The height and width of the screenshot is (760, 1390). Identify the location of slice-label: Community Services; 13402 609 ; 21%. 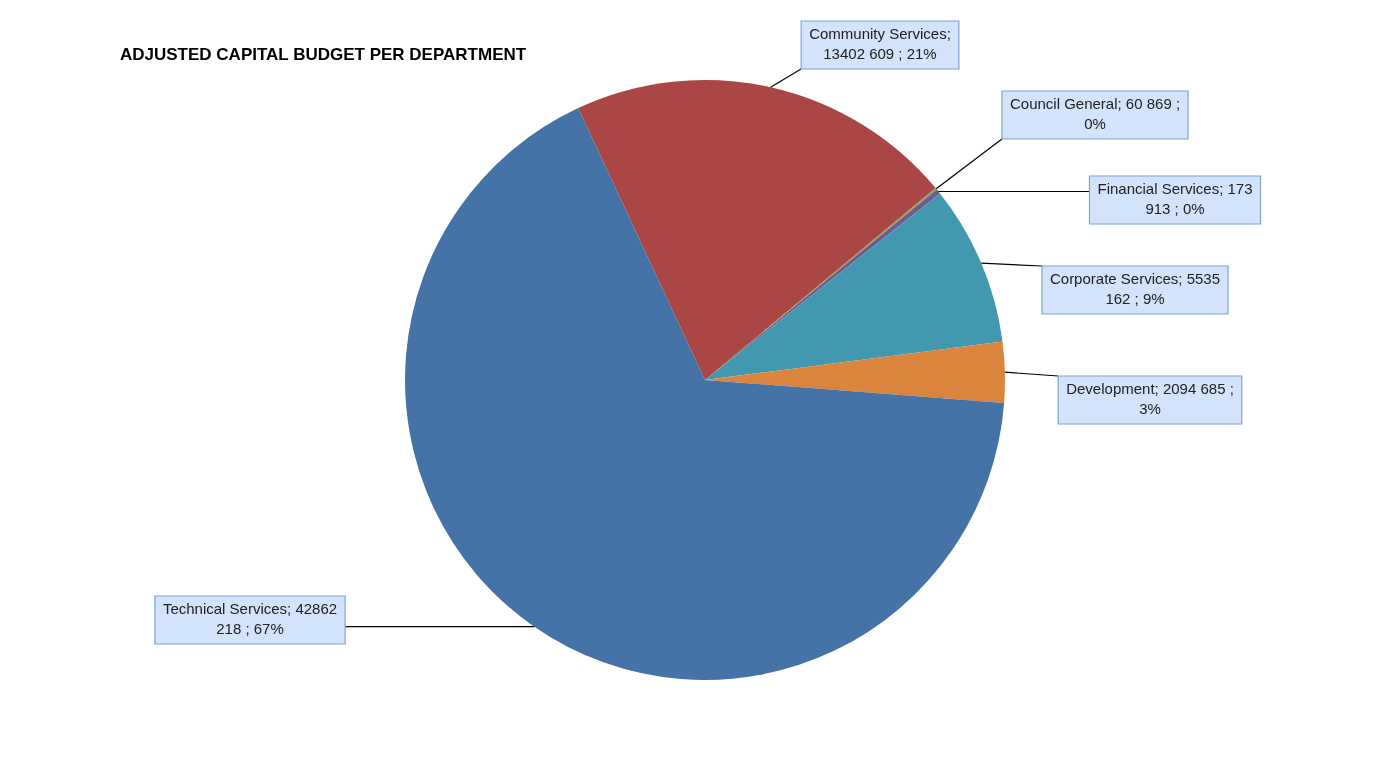
(880, 44).